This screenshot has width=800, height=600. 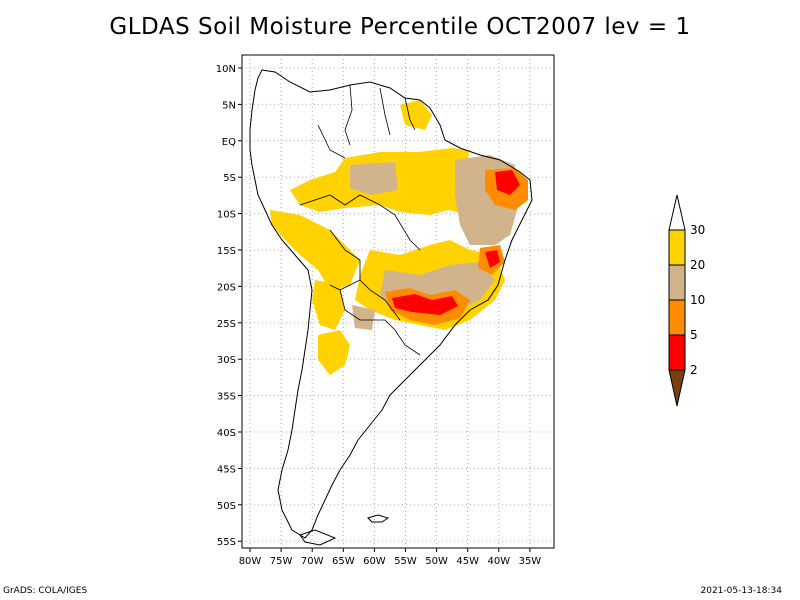 I want to click on tan-region-amazon, so click(x=374, y=178).